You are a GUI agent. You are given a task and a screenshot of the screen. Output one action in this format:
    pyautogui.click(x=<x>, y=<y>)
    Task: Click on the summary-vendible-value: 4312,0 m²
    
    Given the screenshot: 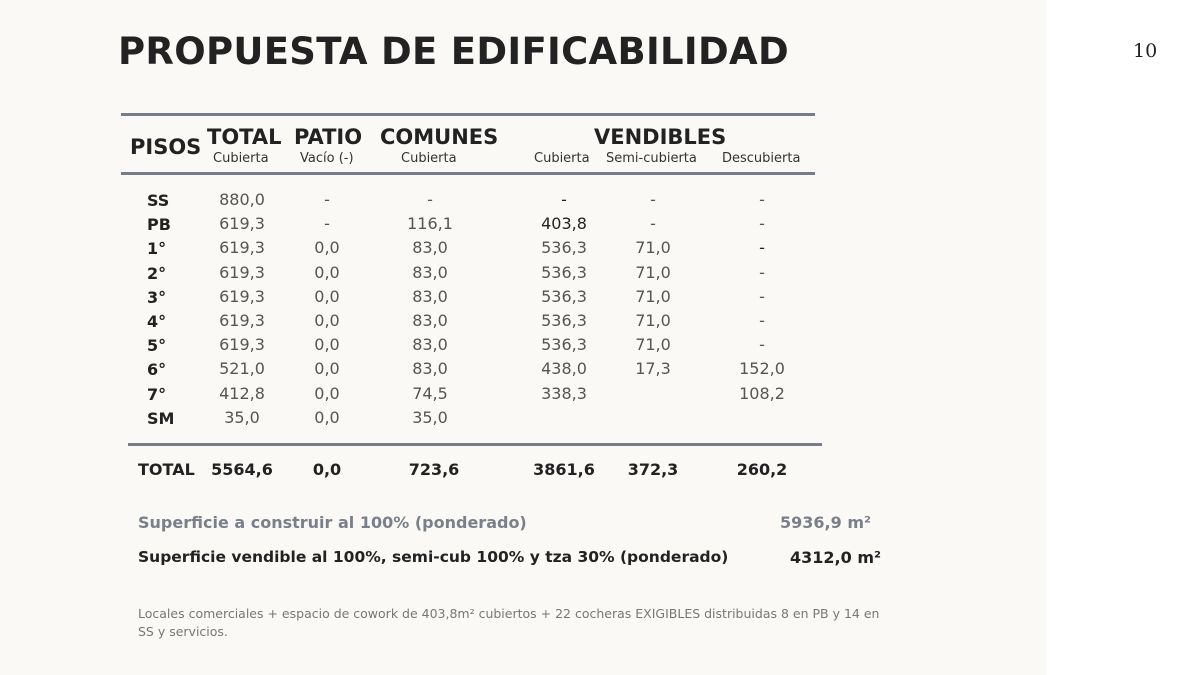 What is the action you would take?
    pyautogui.click(x=835, y=557)
    